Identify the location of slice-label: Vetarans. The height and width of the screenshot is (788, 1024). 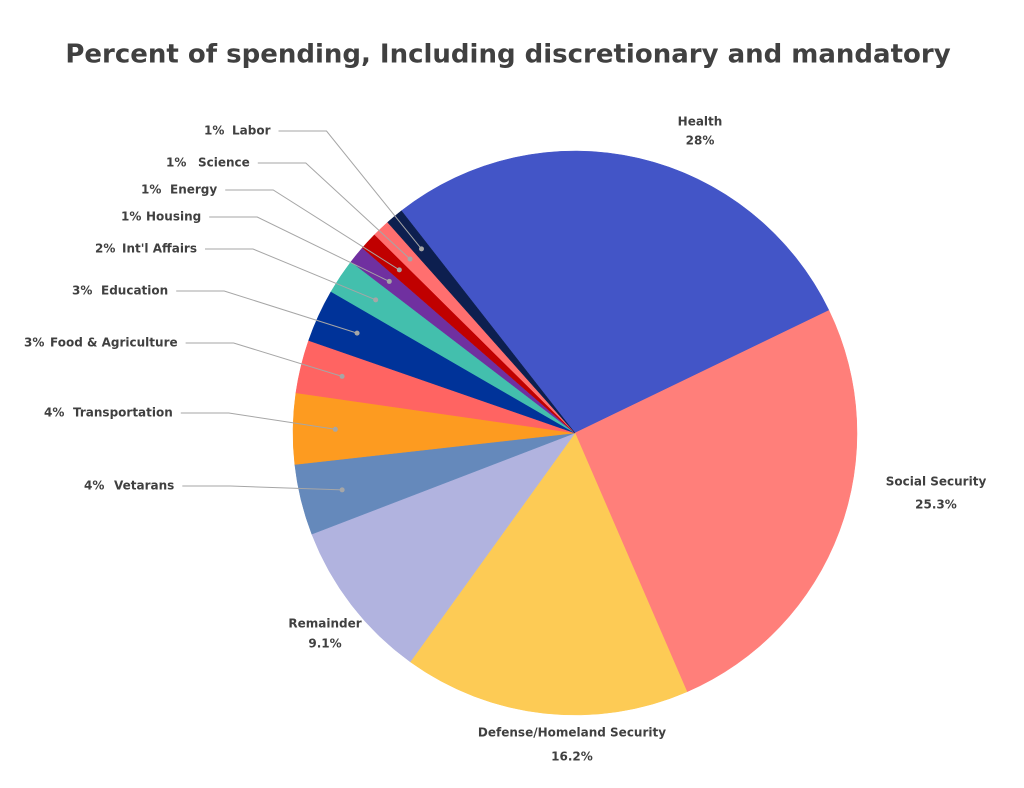
(144, 486).